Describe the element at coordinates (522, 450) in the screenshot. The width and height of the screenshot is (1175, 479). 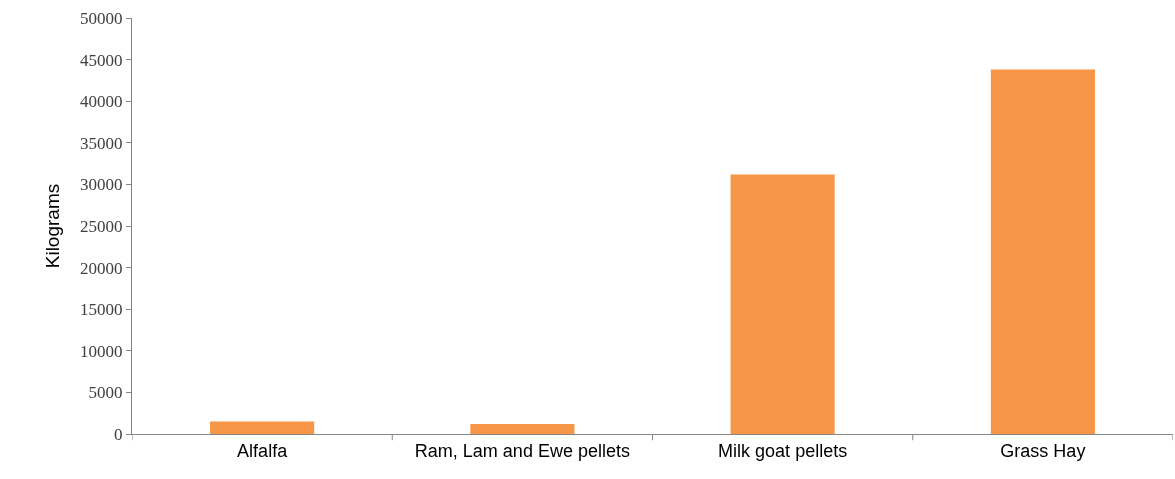
I see `x-tick-label: Ram, Lam and Ewe pellets` at that location.